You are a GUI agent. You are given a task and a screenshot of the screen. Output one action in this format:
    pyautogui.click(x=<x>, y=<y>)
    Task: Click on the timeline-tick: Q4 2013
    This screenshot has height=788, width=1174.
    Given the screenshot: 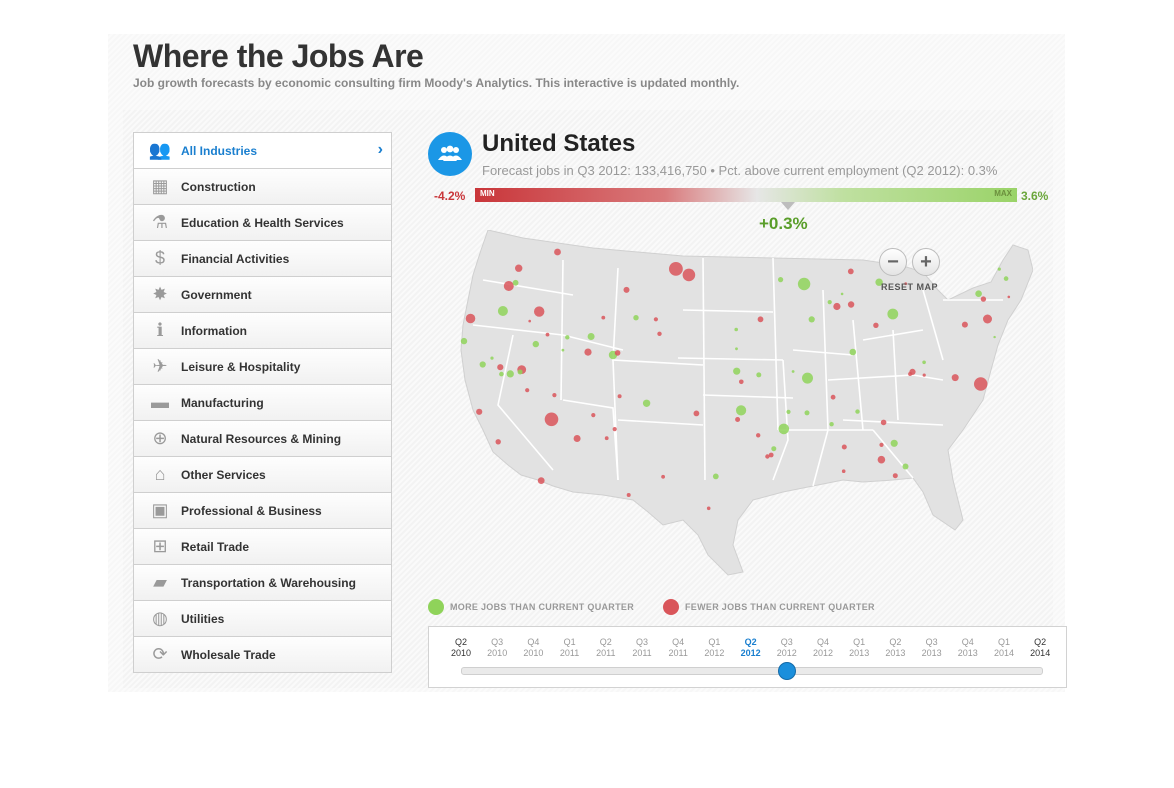 What is the action you would take?
    pyautogui.click(x=968, y=648)
    